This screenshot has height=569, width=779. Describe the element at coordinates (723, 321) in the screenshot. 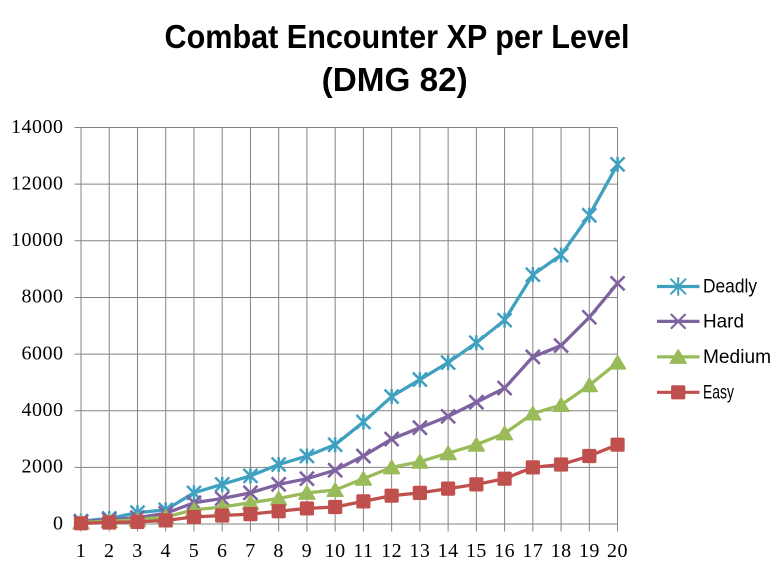

I see `svg-text: Hard` at that location.